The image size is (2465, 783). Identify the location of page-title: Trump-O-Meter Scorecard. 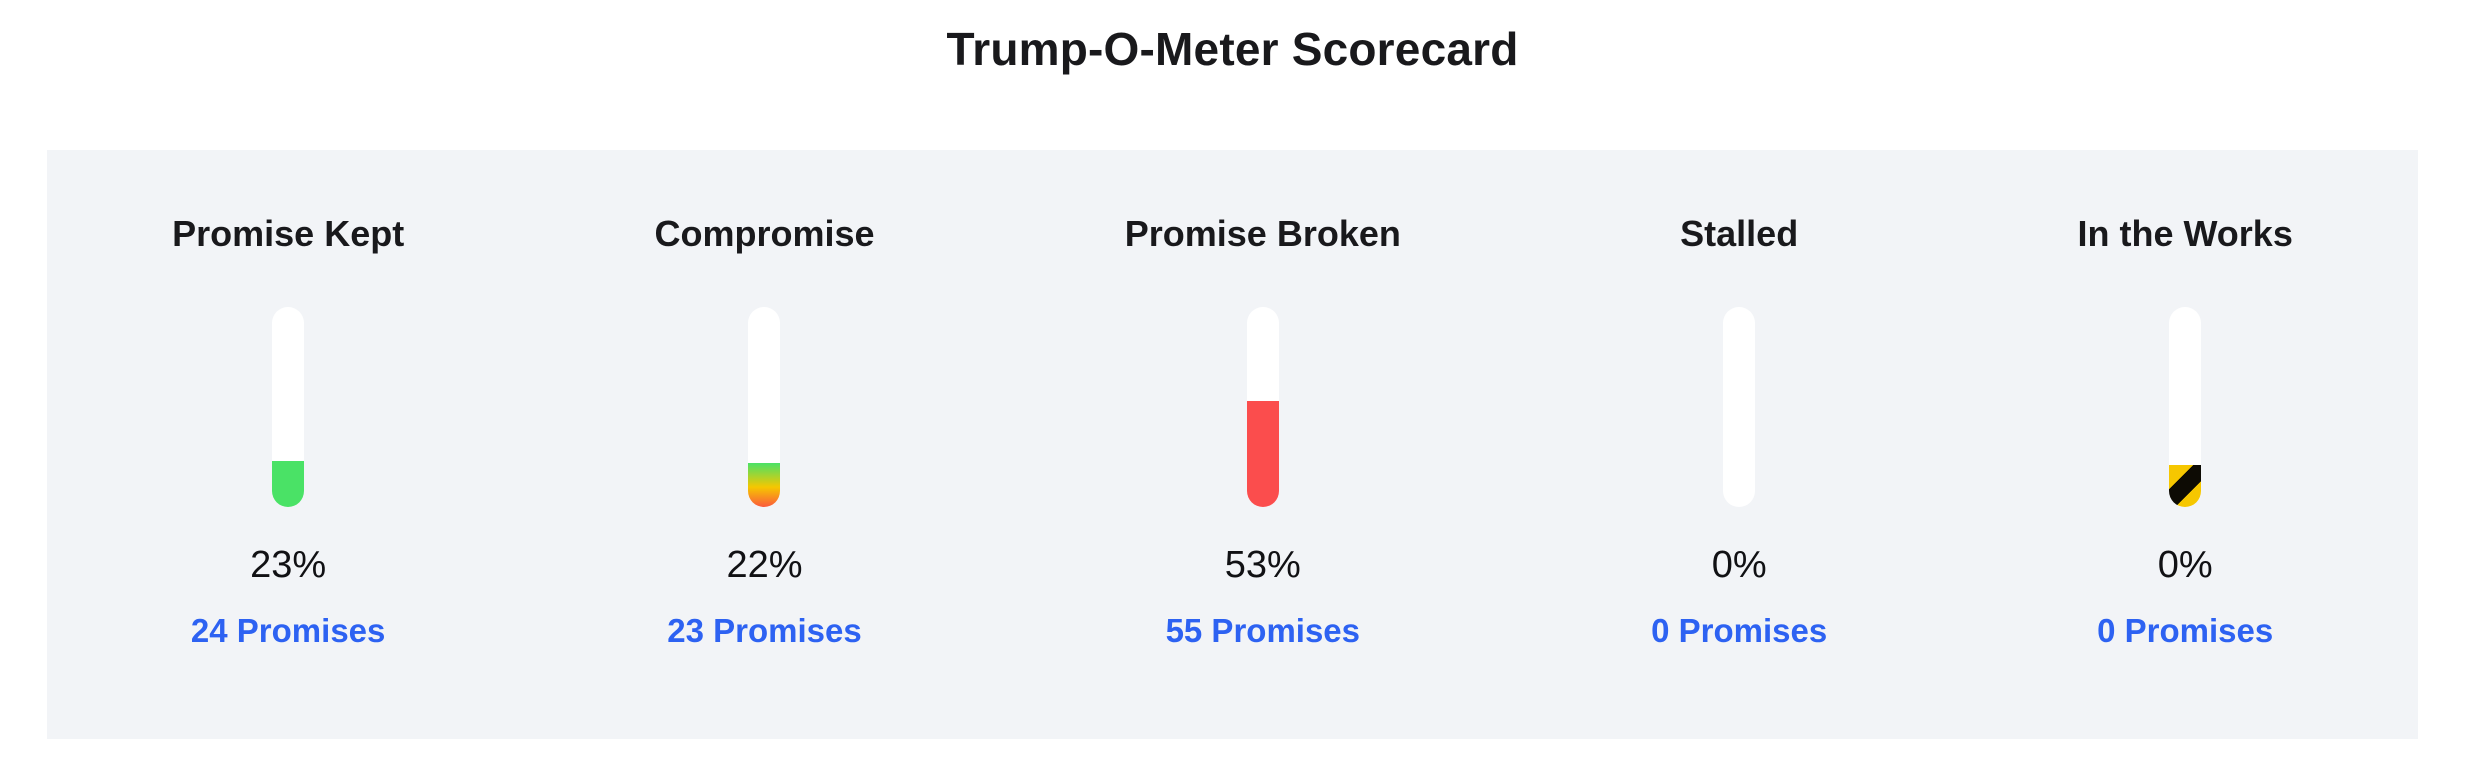
(1232, 49).